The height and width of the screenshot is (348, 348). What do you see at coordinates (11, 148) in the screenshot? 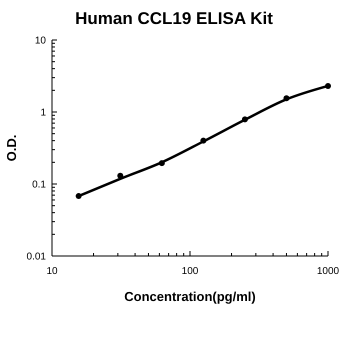
I see `y-axis-title: O.D.` at bounding box center [11, 148].